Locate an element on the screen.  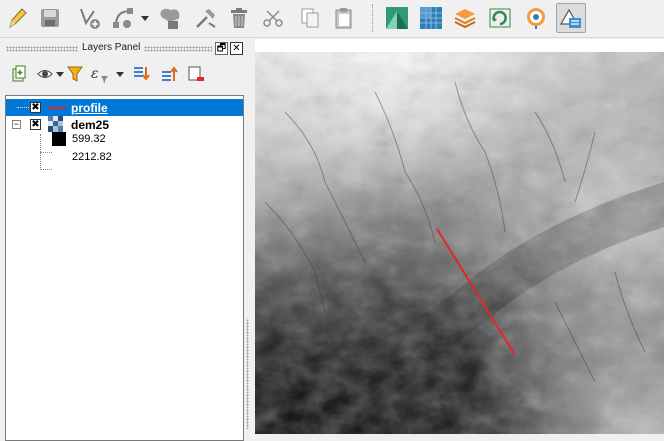
layers-panel-title-bar: Layers Panel 🗗 ✕ is located at coordinates (125, 49).